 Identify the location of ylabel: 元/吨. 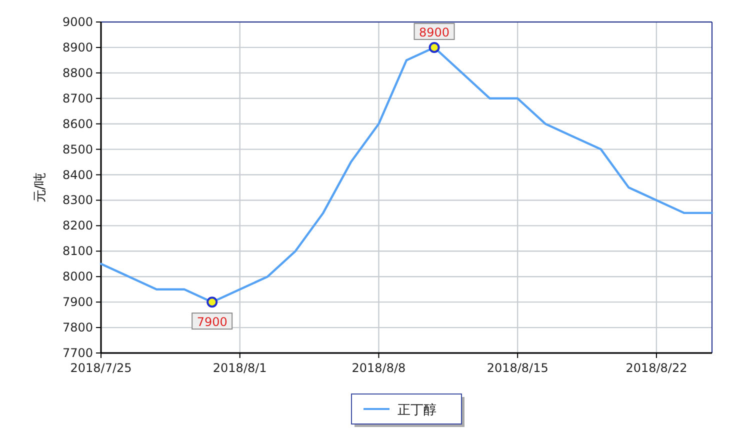
(40, 187).